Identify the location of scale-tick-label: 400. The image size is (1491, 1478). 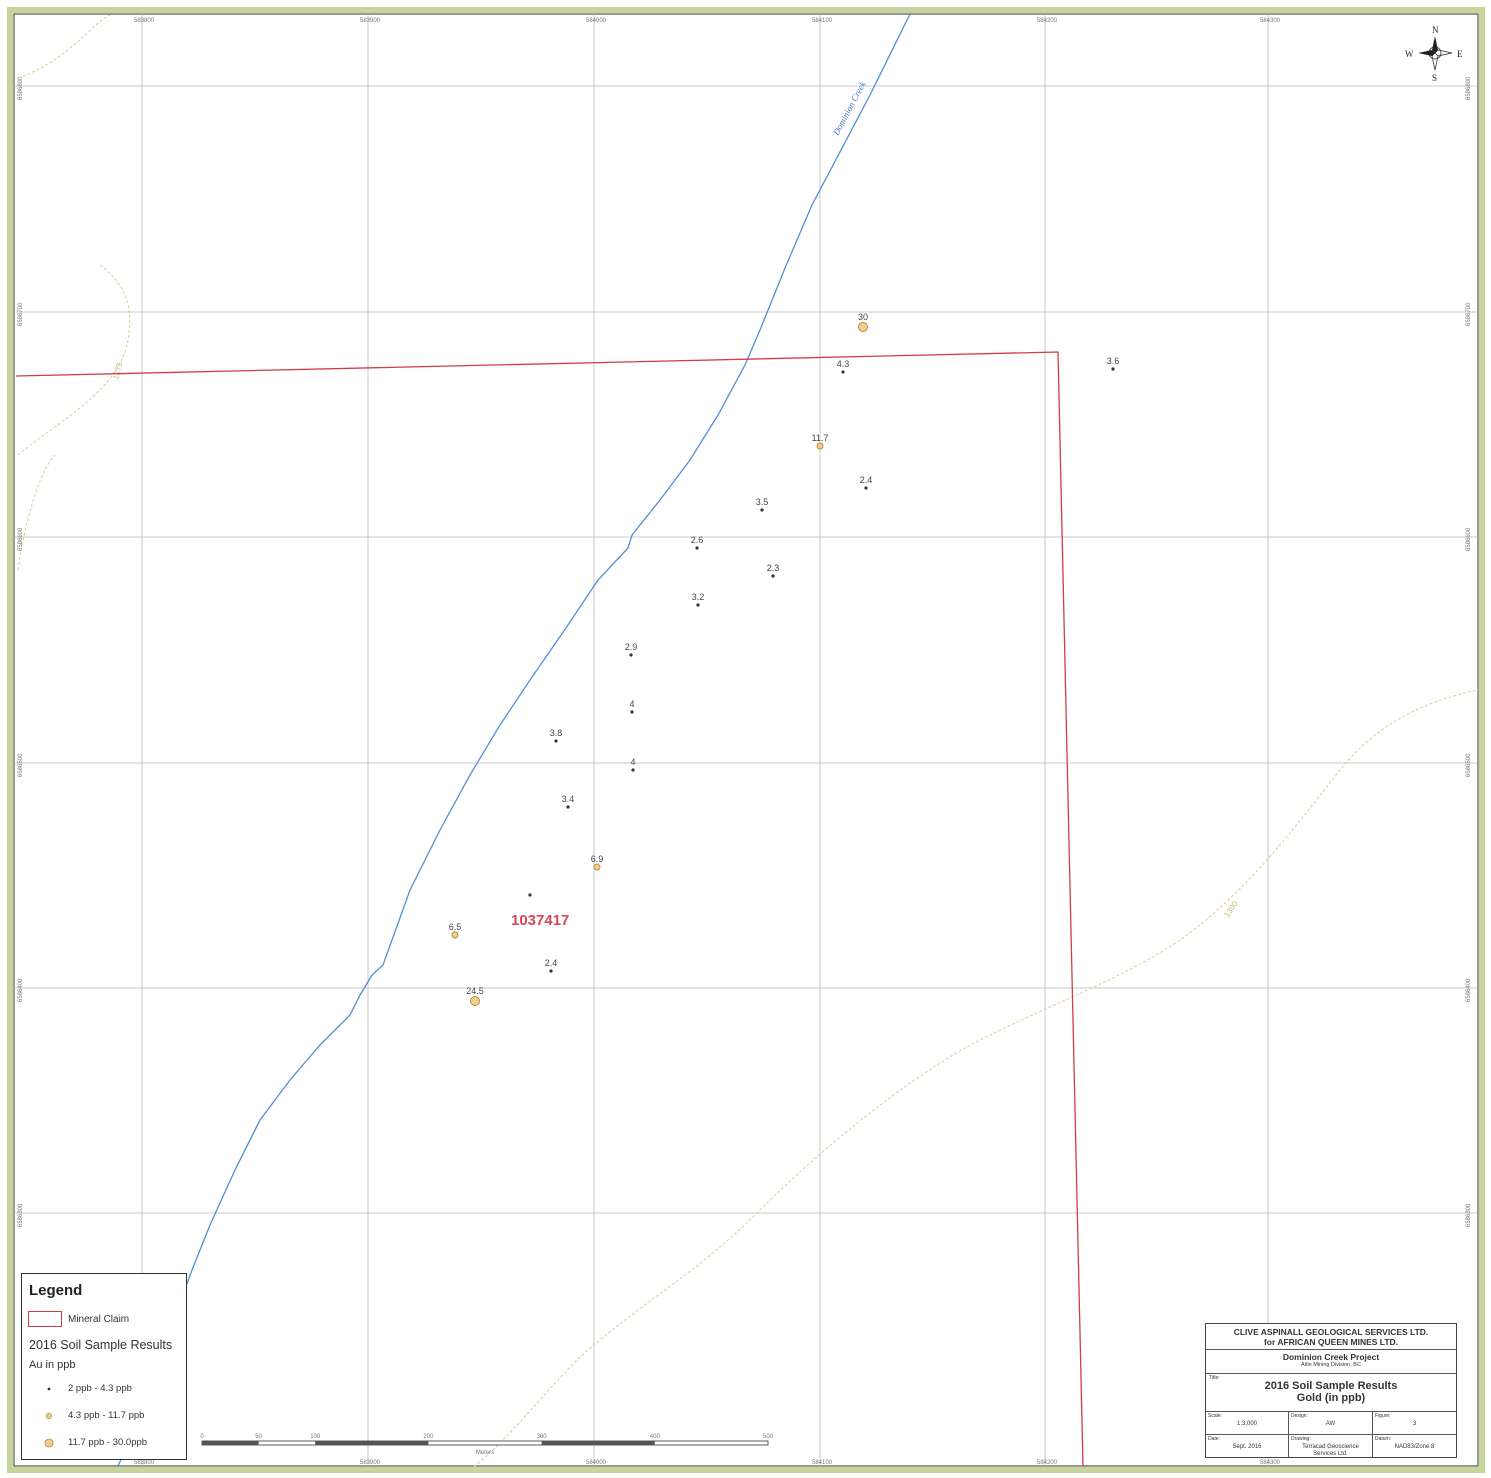
(655, 1437).